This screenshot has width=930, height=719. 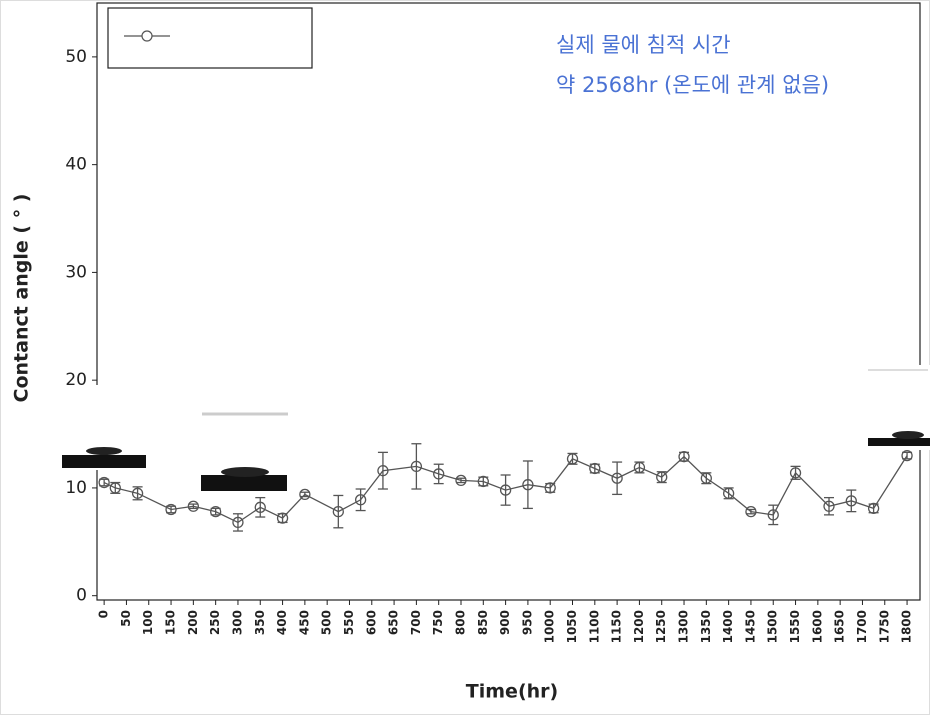 What do you see at coordinates (840, 626) in the screenshot?
I see `x-tick-label: 1650` at bounding box center [840, 626].